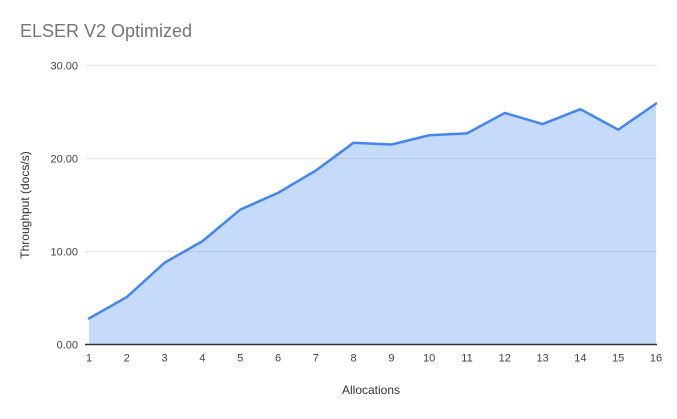  I want to click on x-tick-label: 16, so click(656, 359).